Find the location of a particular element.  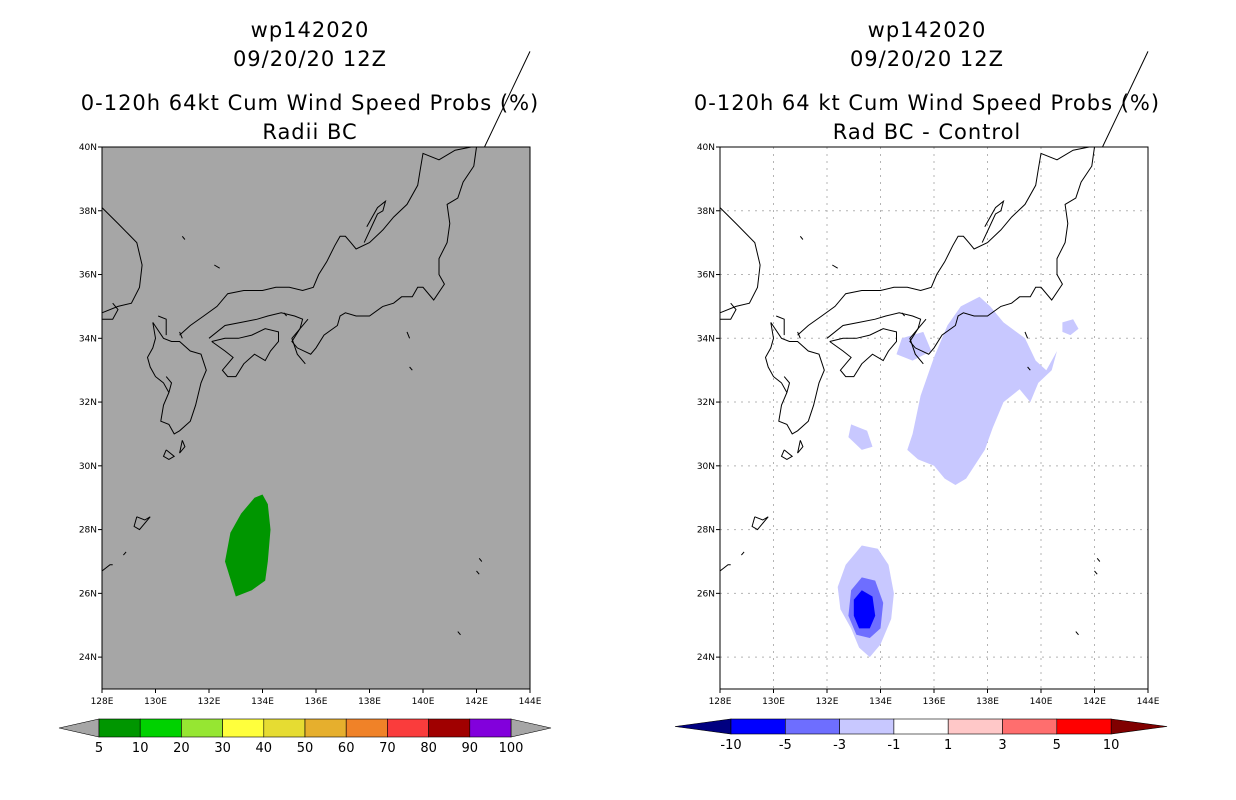

left-title-storm: wp142020 is located at coordinates (310, 30).